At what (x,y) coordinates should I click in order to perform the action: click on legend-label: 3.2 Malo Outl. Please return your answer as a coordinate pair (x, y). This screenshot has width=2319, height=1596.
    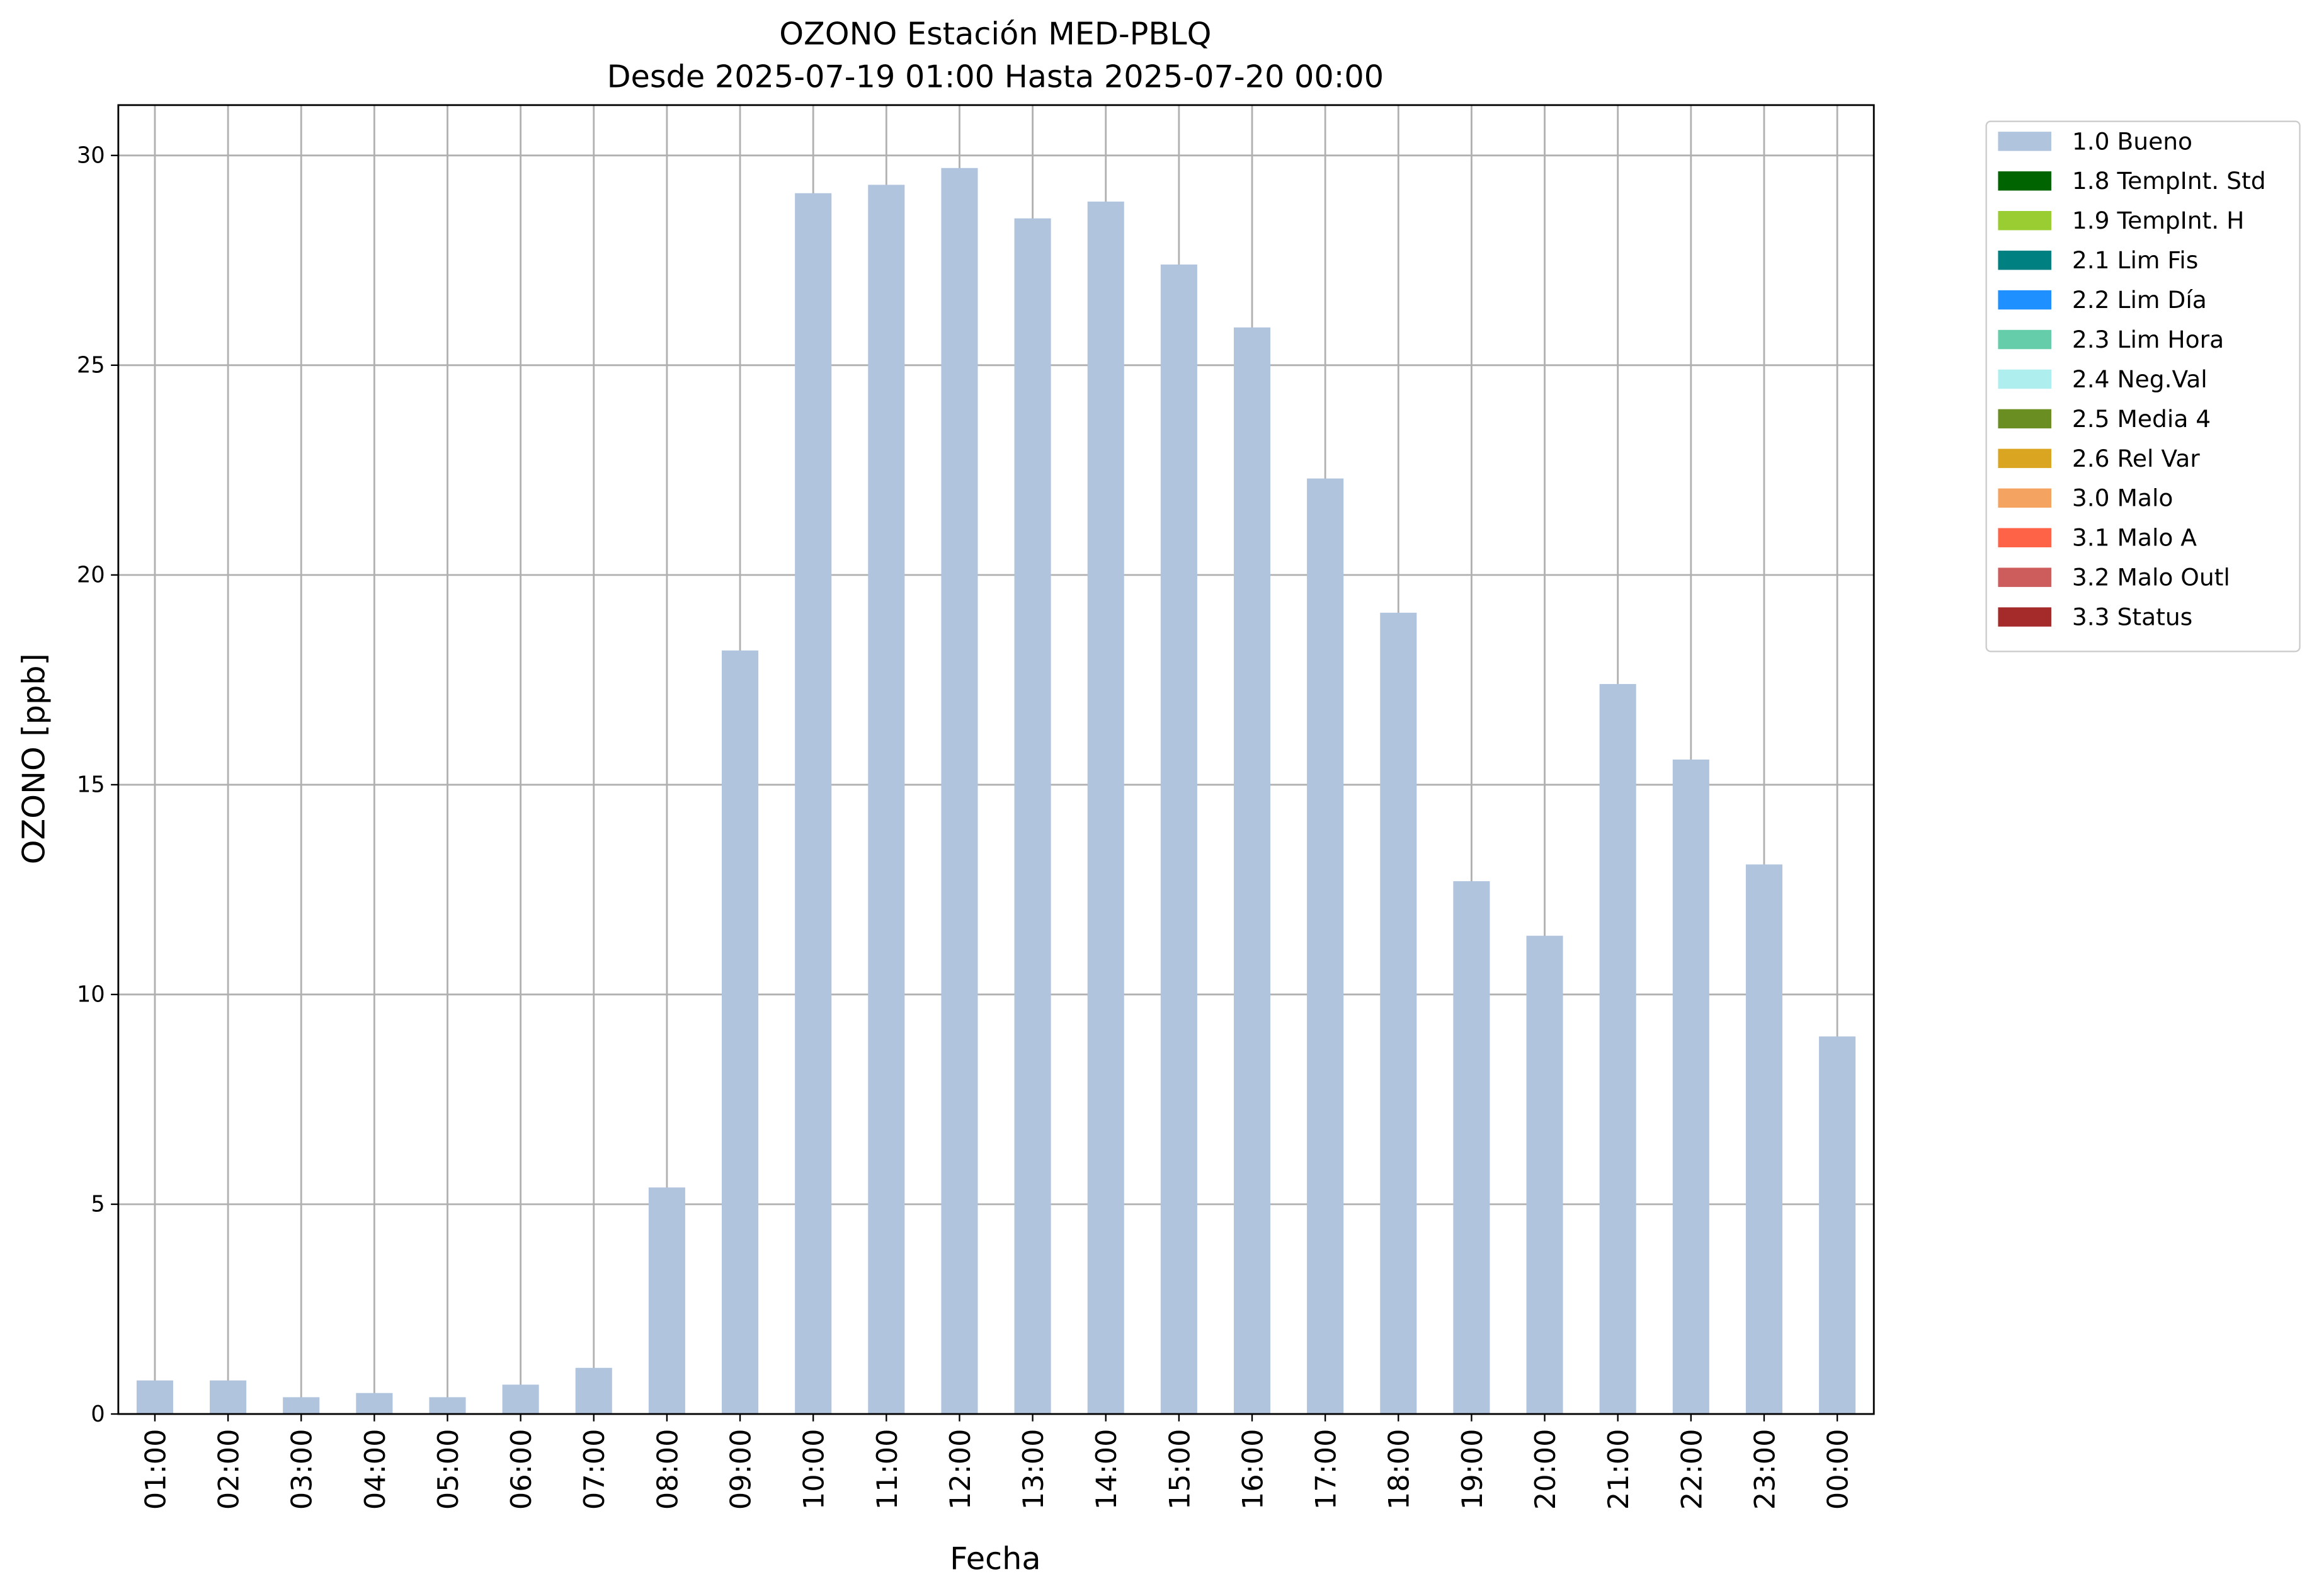
    Looking at the image, I should click on (2151, 577).